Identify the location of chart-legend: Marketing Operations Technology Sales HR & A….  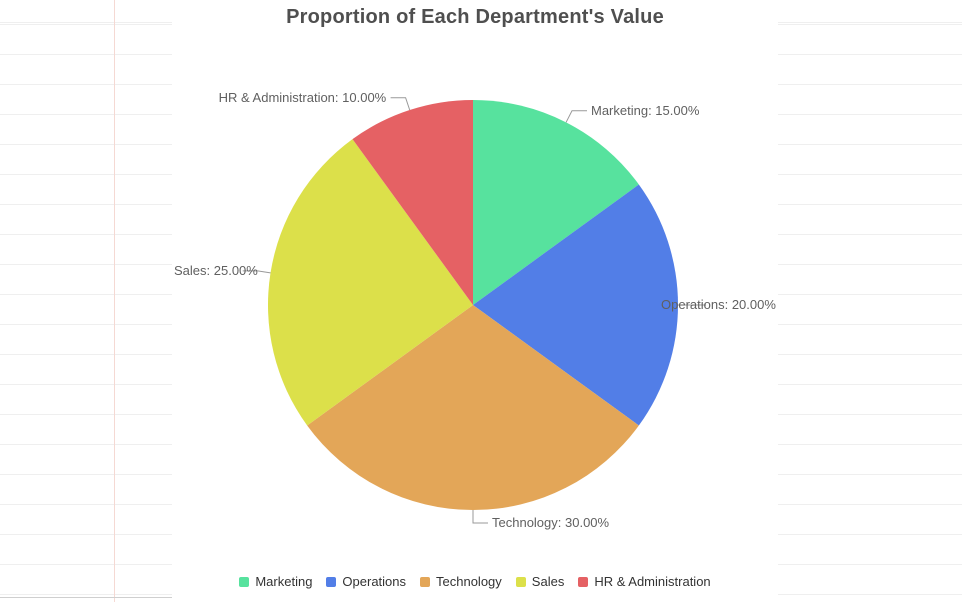
(475, 581).